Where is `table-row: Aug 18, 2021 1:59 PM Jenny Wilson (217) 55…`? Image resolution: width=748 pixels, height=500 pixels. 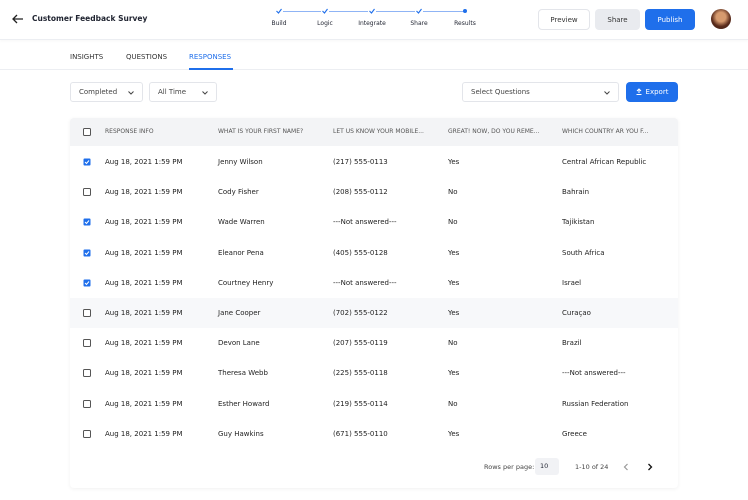 table-row: Aug 18, 2021 1:59 PM Jenny Wilson (217) 55… is located at coordinates (374, 162).